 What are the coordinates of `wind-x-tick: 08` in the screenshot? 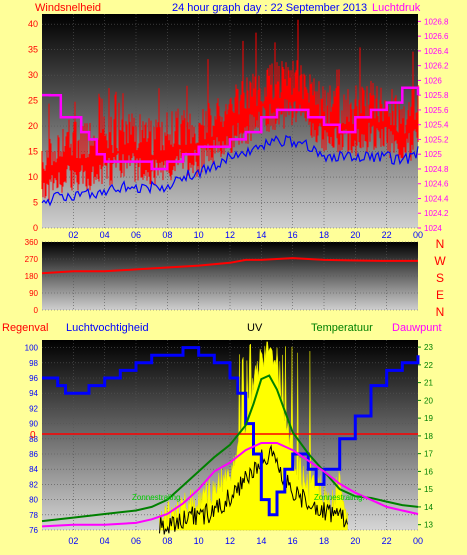 It's located at (167, 235).